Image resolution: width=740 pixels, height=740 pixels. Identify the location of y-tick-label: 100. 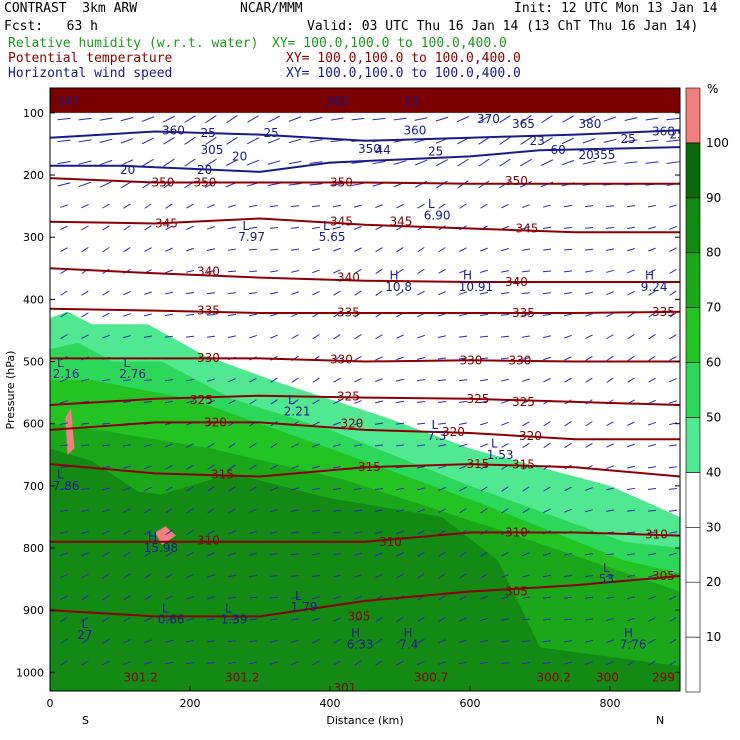
(33, 113).